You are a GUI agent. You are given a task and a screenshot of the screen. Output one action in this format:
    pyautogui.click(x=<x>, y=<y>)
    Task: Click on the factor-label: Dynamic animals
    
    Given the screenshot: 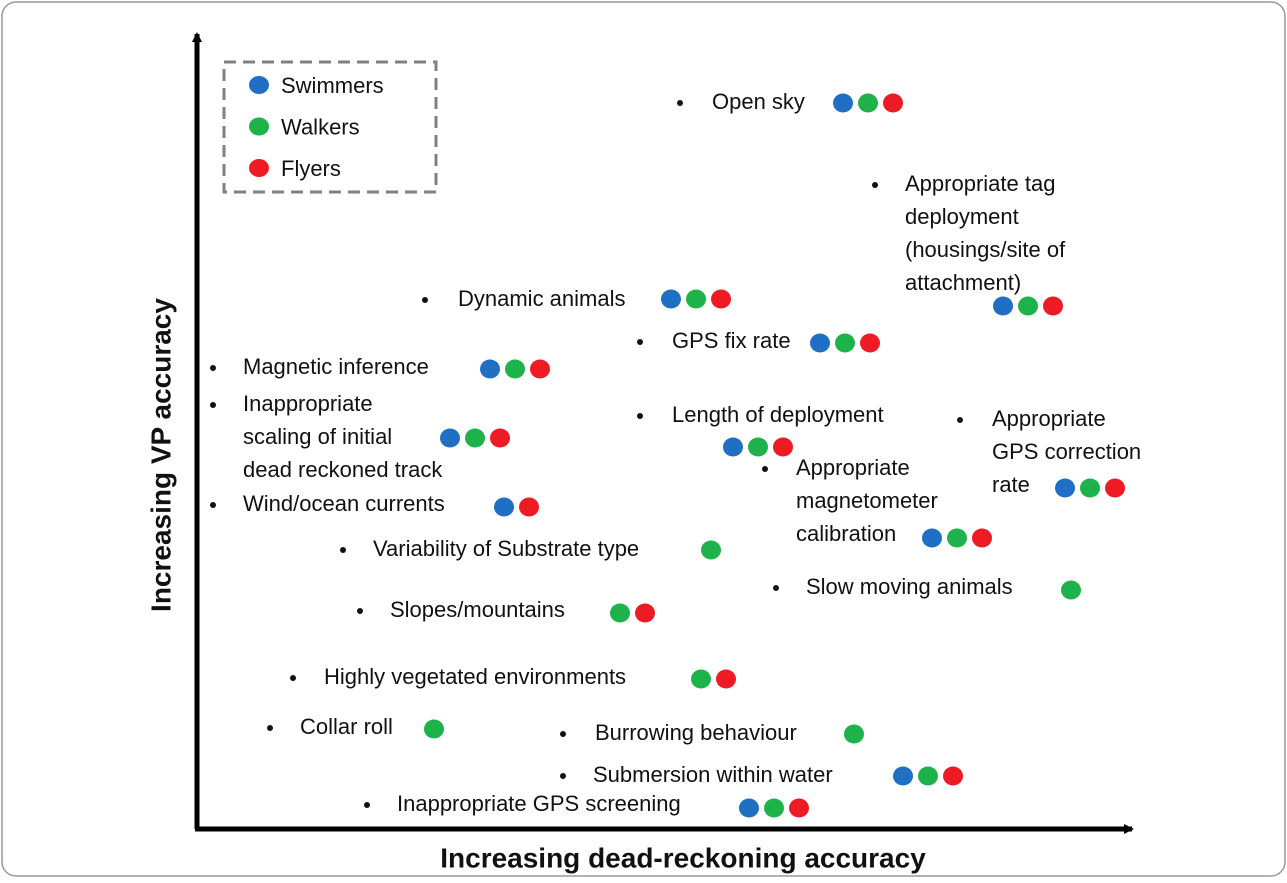 What is the action you would take?
    pyautogui.click(x=542, y=298)
    